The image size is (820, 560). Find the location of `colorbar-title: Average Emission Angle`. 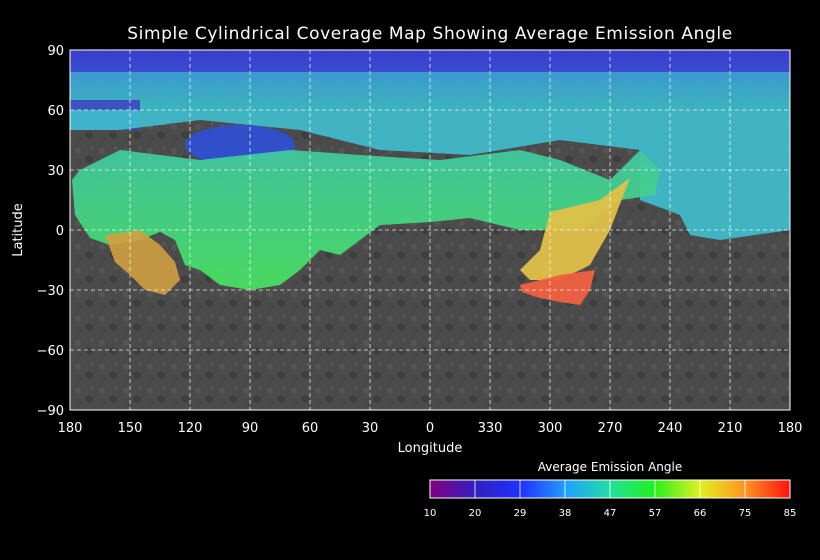

colorbar-title: Average Emission Angle is located at coordinates (610, 467).